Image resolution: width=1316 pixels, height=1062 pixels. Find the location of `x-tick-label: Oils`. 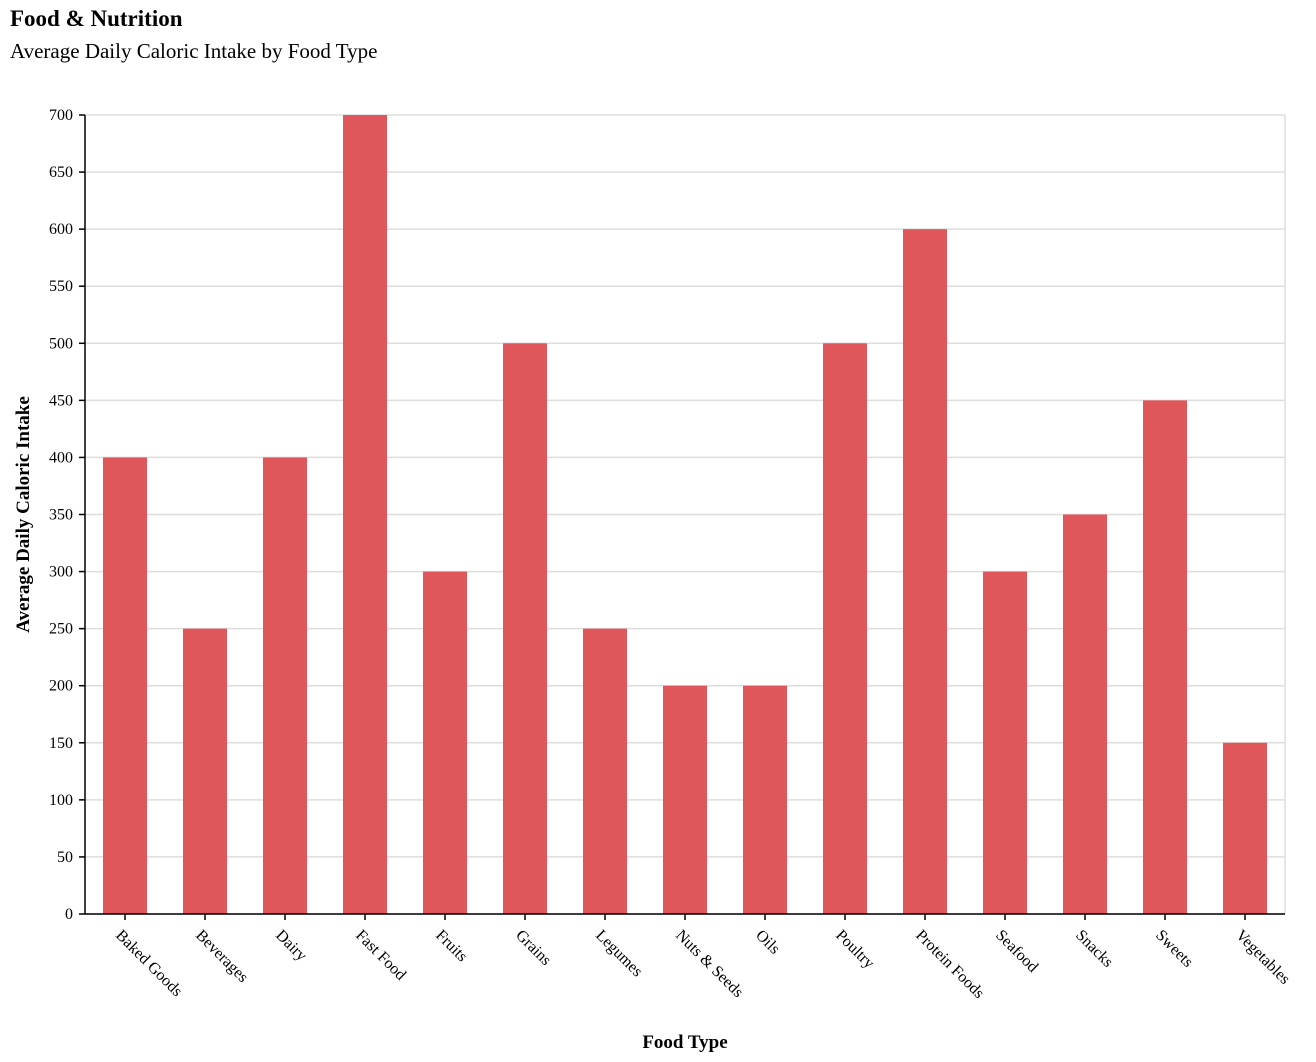

x-tick-label: Oils is located at coordinates (767, 942).